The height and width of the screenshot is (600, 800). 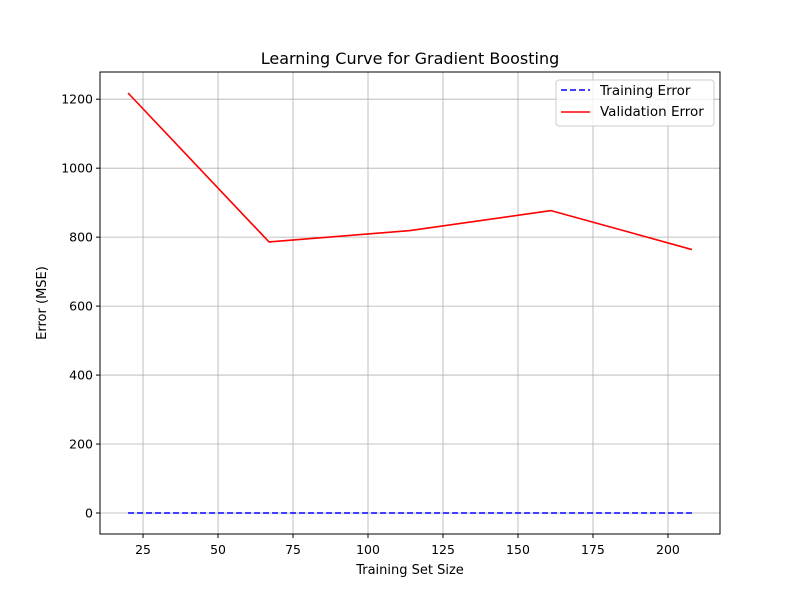 What do you see at coordinates (77, 99) in the screenshot?
I see `y-tick-label: 1200` at bounding box center [77, 99].